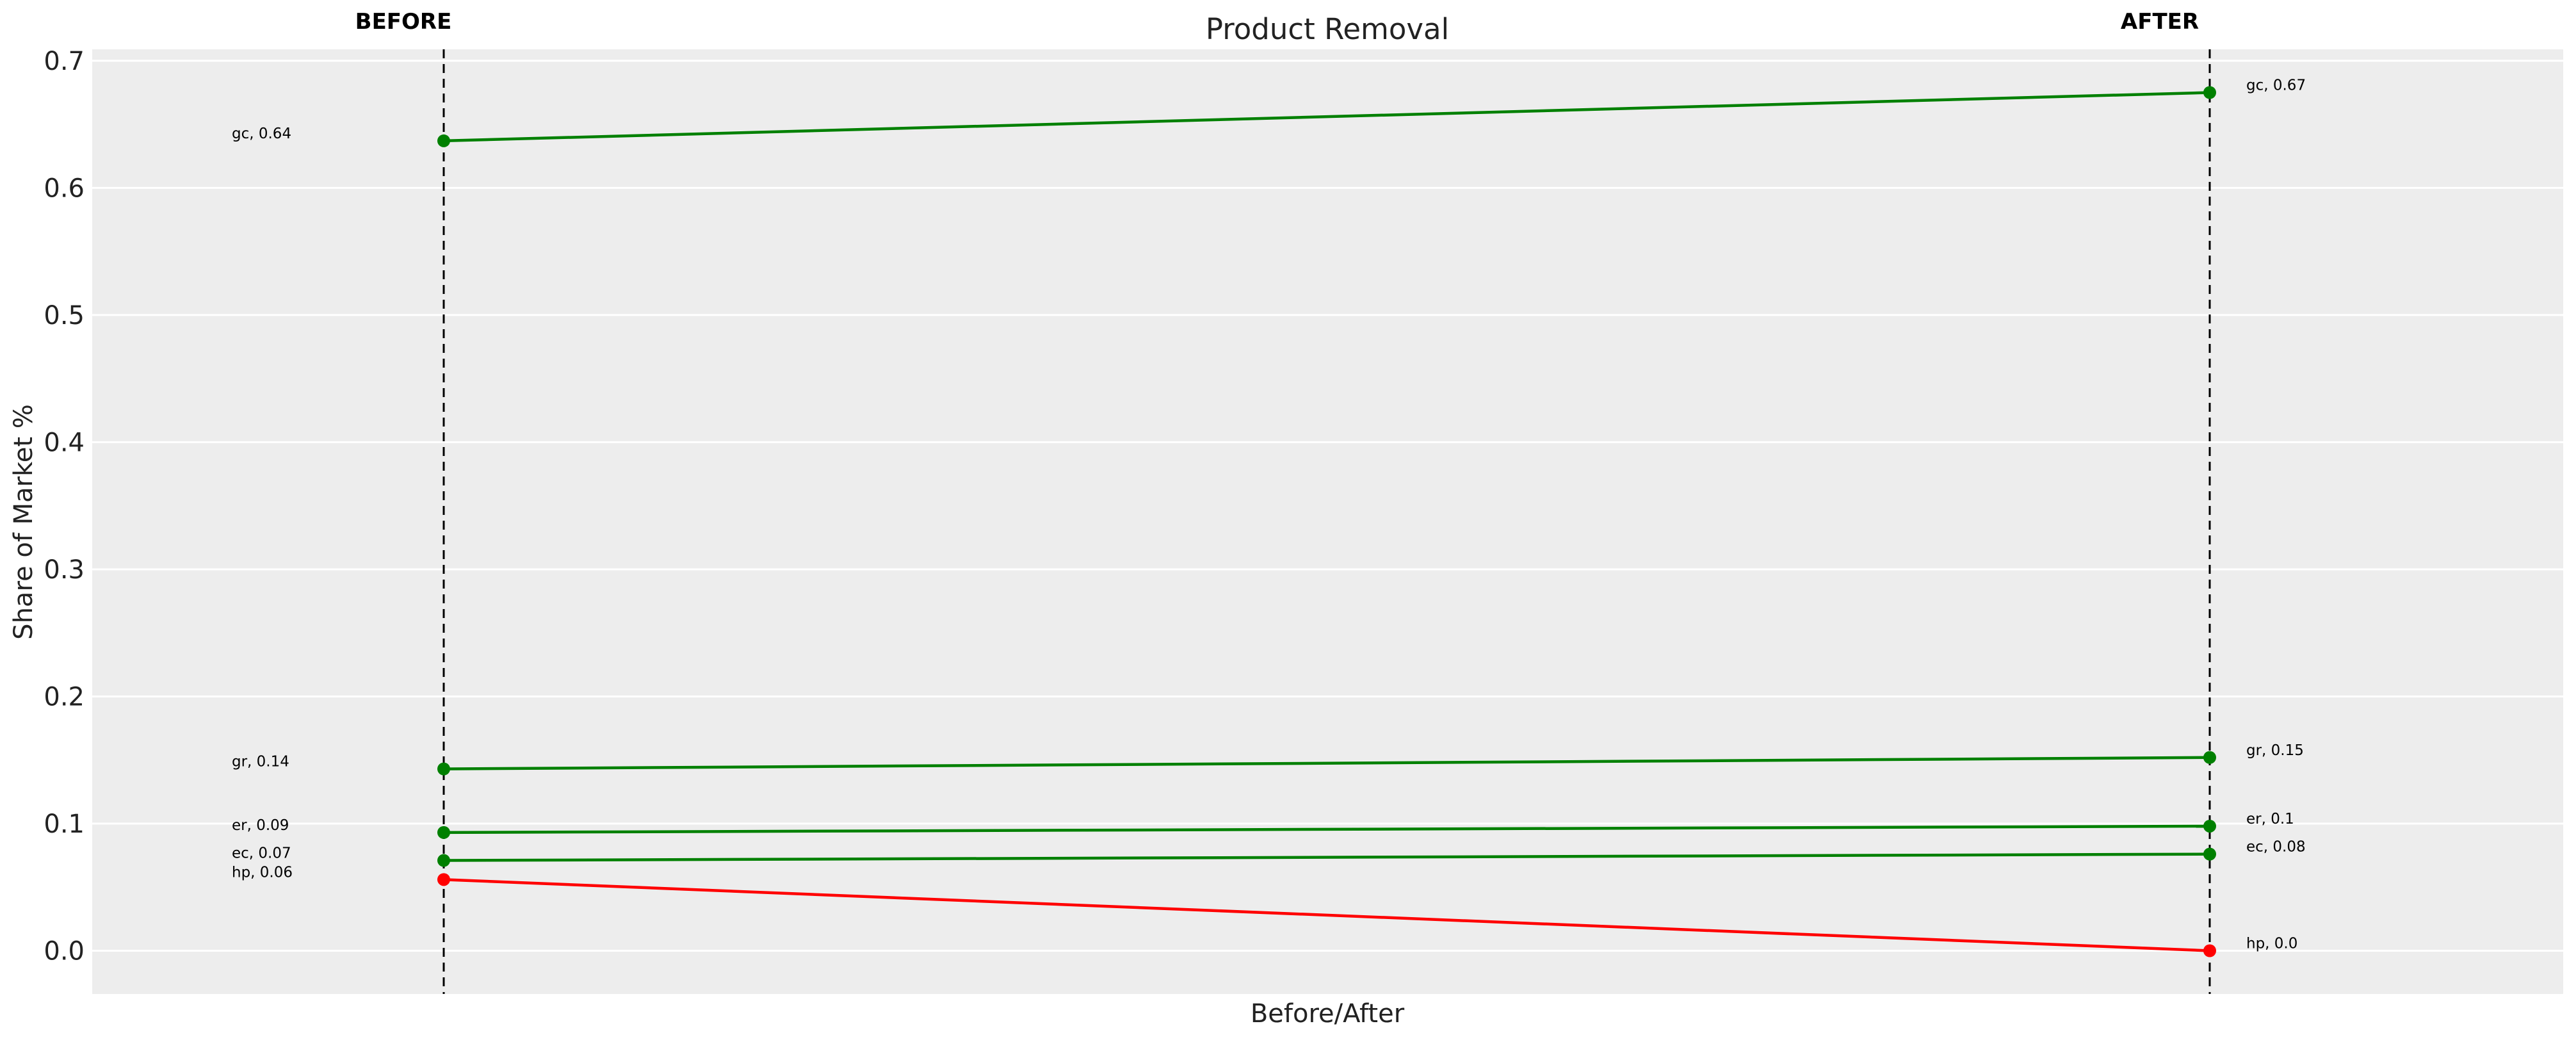  What do you see at coordinates (262, 872) in the screenshot?
I see `data-label-hp-before: hp, 0.06` at bounding box center [262, 872].